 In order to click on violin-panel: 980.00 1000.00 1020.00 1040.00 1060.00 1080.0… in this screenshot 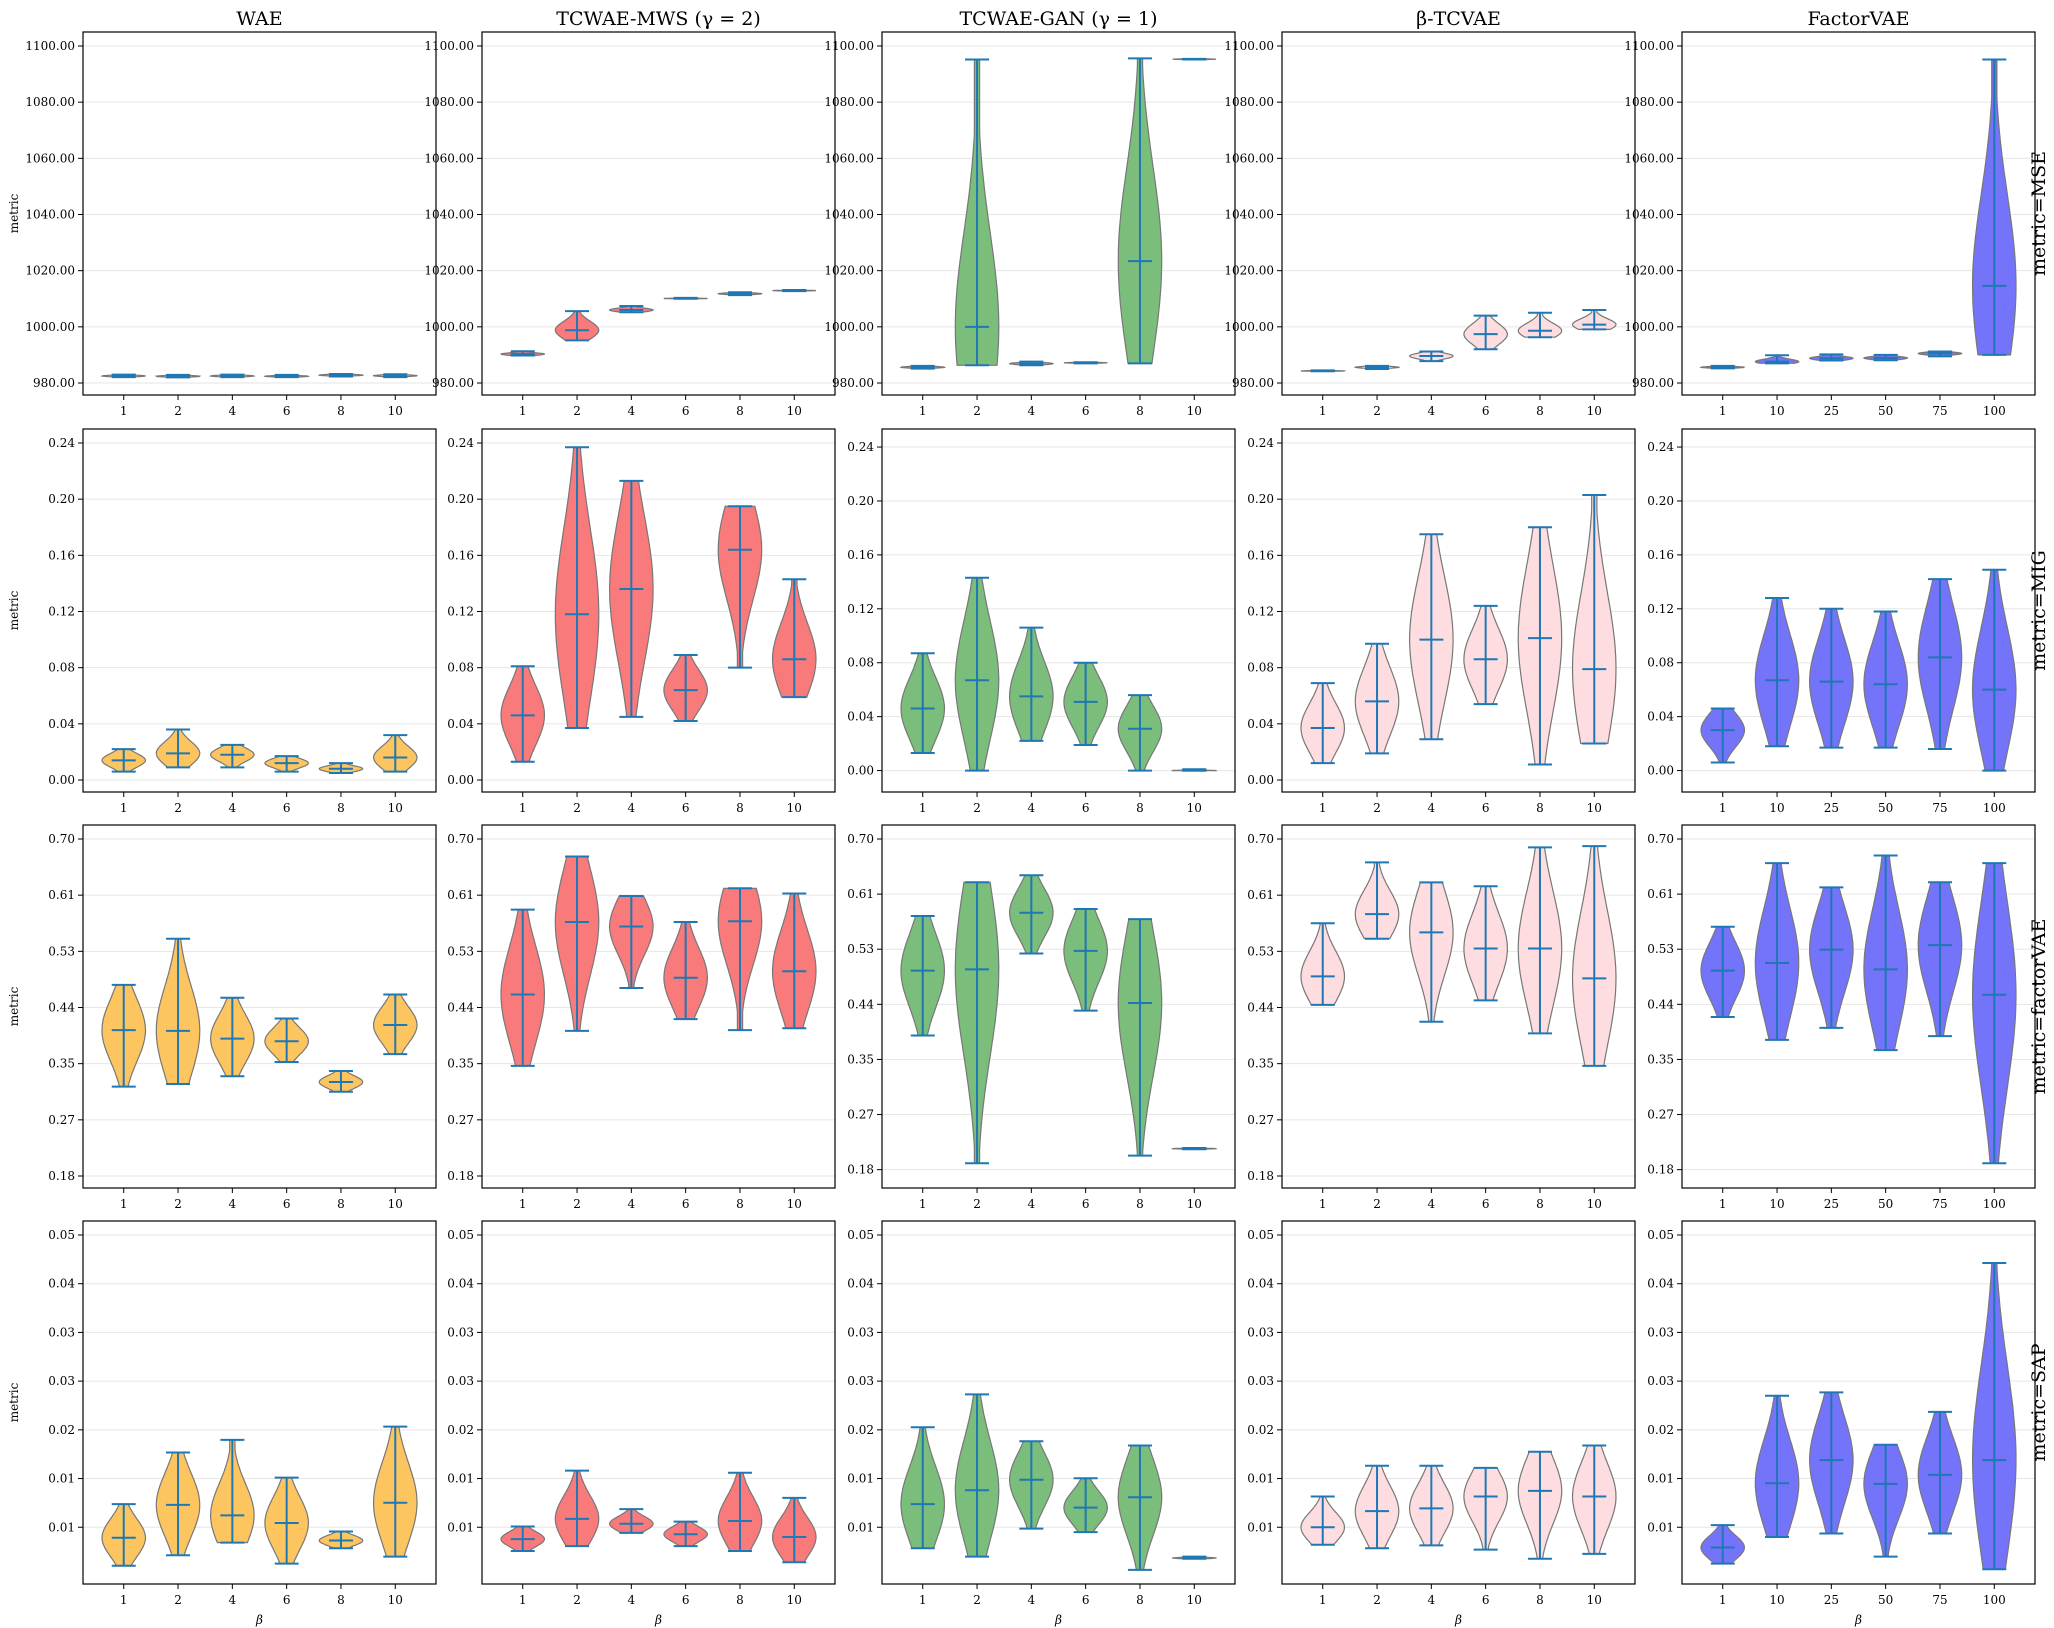, I will do `click(1030, 224)`.